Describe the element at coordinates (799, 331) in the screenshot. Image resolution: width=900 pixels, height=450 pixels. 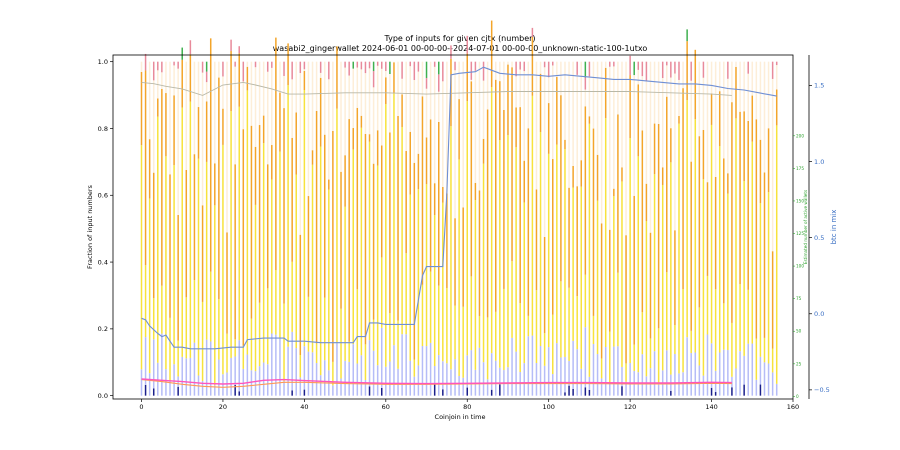
I see `y2-tick-label: 50` at that location.